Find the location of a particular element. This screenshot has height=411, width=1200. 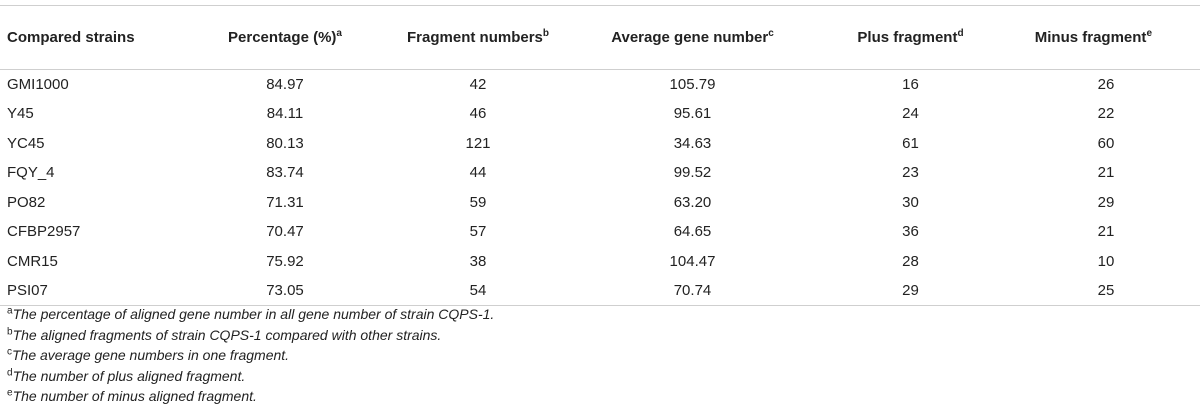

cell-fragment-numbers: 121 is located at coordinates (478, 143).